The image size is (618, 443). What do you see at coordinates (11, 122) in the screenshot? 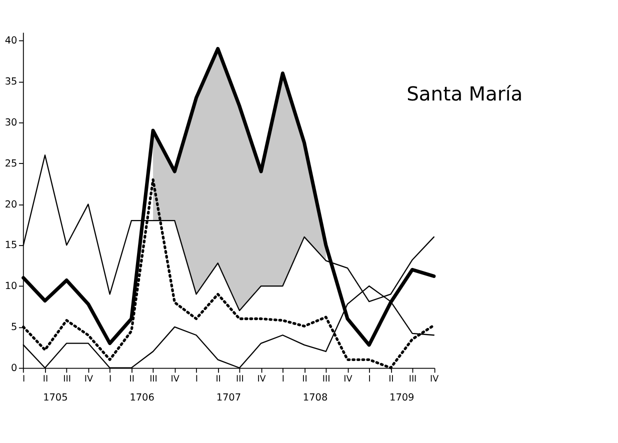
I see `y-tick-label: 30` at bounding box center [11, 122].